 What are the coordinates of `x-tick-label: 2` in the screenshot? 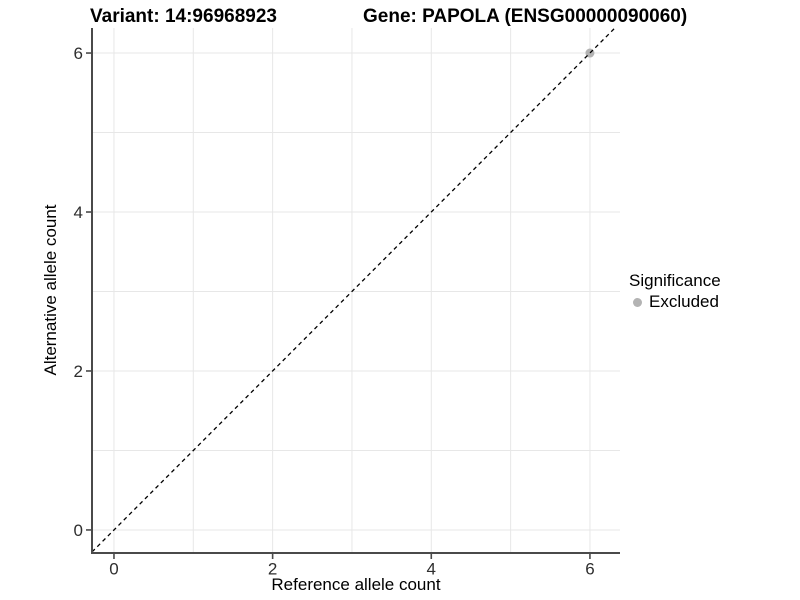 It's located at (272, 569).